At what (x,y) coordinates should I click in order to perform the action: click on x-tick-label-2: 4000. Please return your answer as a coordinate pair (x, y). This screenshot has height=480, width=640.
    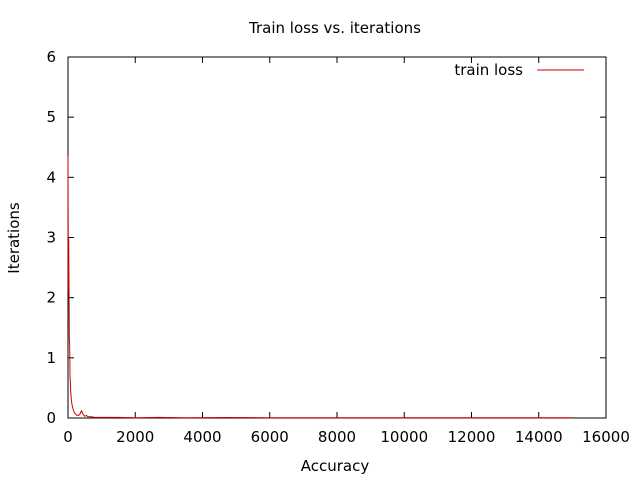
    Looking at the image, I should click on (202, 437).